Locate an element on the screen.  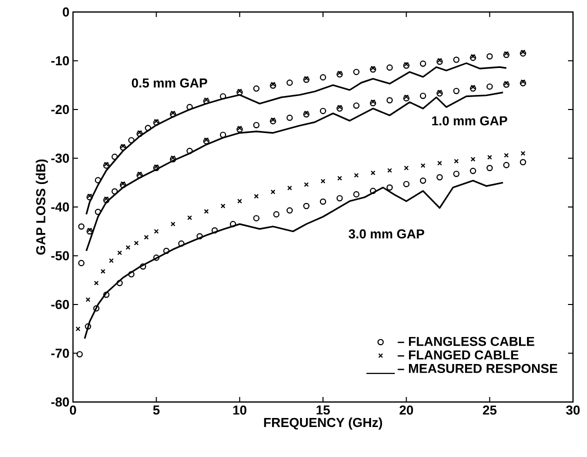
y-tick-label: -10 is located at coordinates (60, 61).